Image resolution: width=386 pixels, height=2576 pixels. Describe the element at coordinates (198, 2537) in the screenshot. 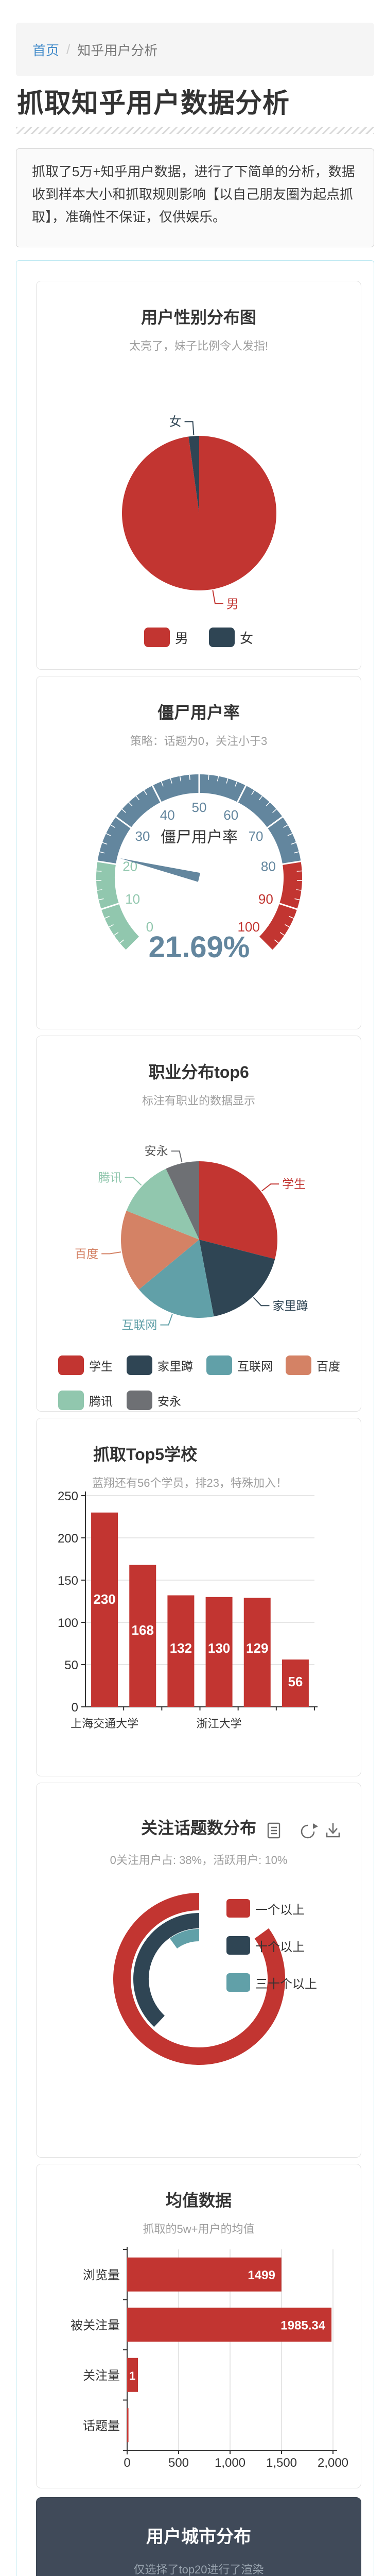

I see `chart-title: 用户城市分布` at that location.